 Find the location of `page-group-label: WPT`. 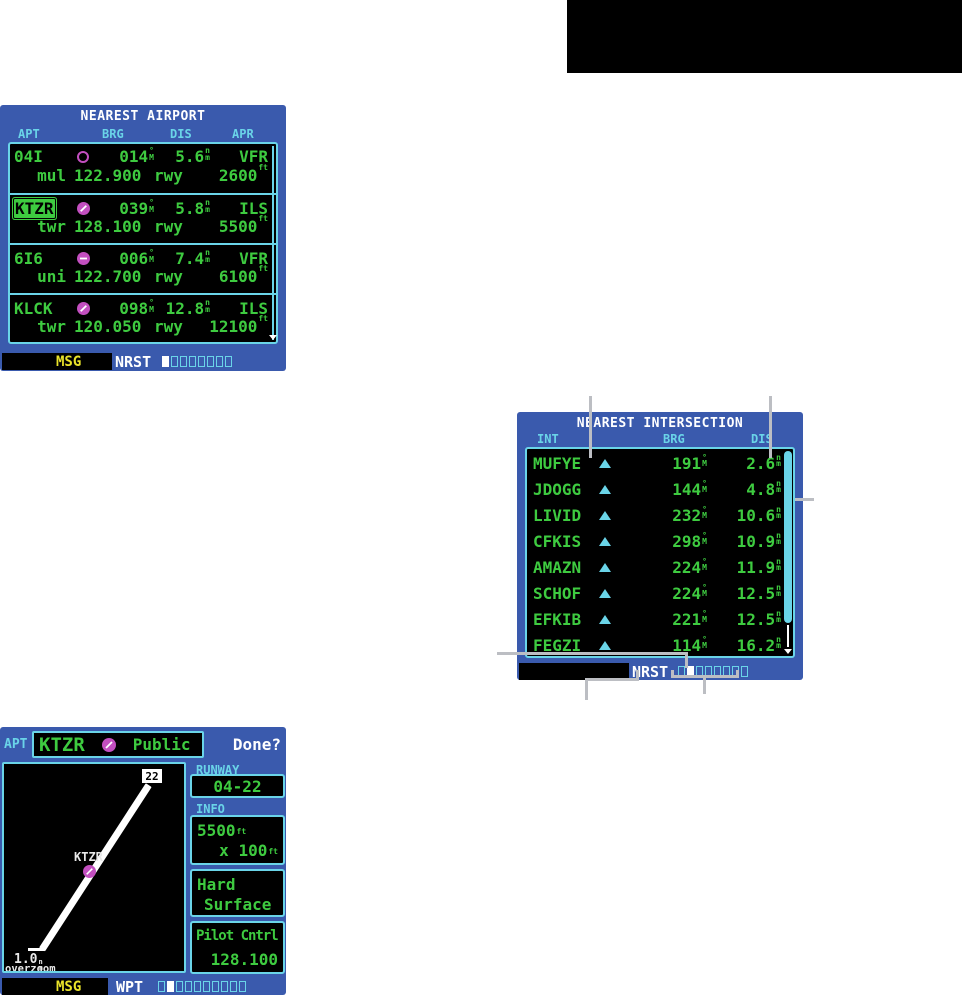

page-group-label: WPT is located at coordinates (130, 986).